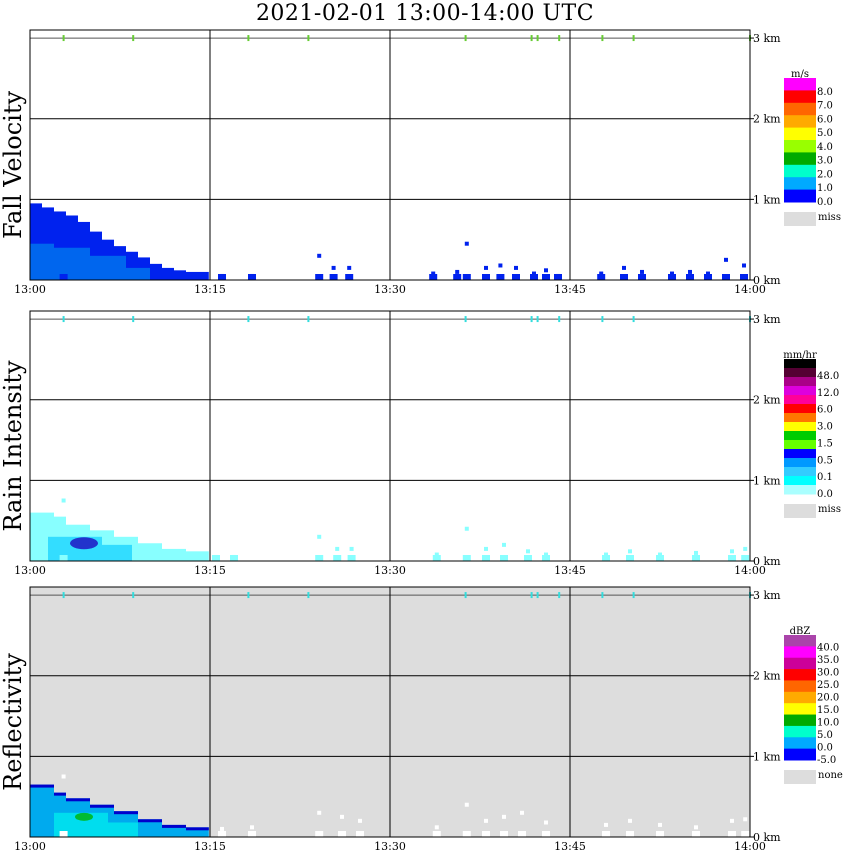  Describe the element at coordinates (425, 13) in the screenshot. I see `chart-title: 2021-02-01 13:00-14:00 UTC` at that location.